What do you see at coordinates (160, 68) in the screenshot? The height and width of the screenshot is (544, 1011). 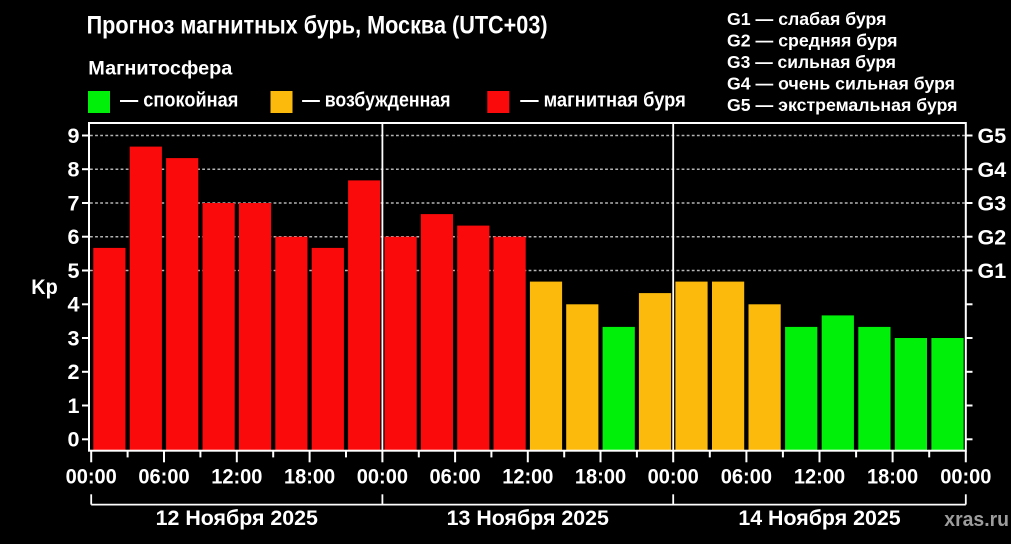 I see `svg-text: Магнитосфера` at bounding box center [160, 68].